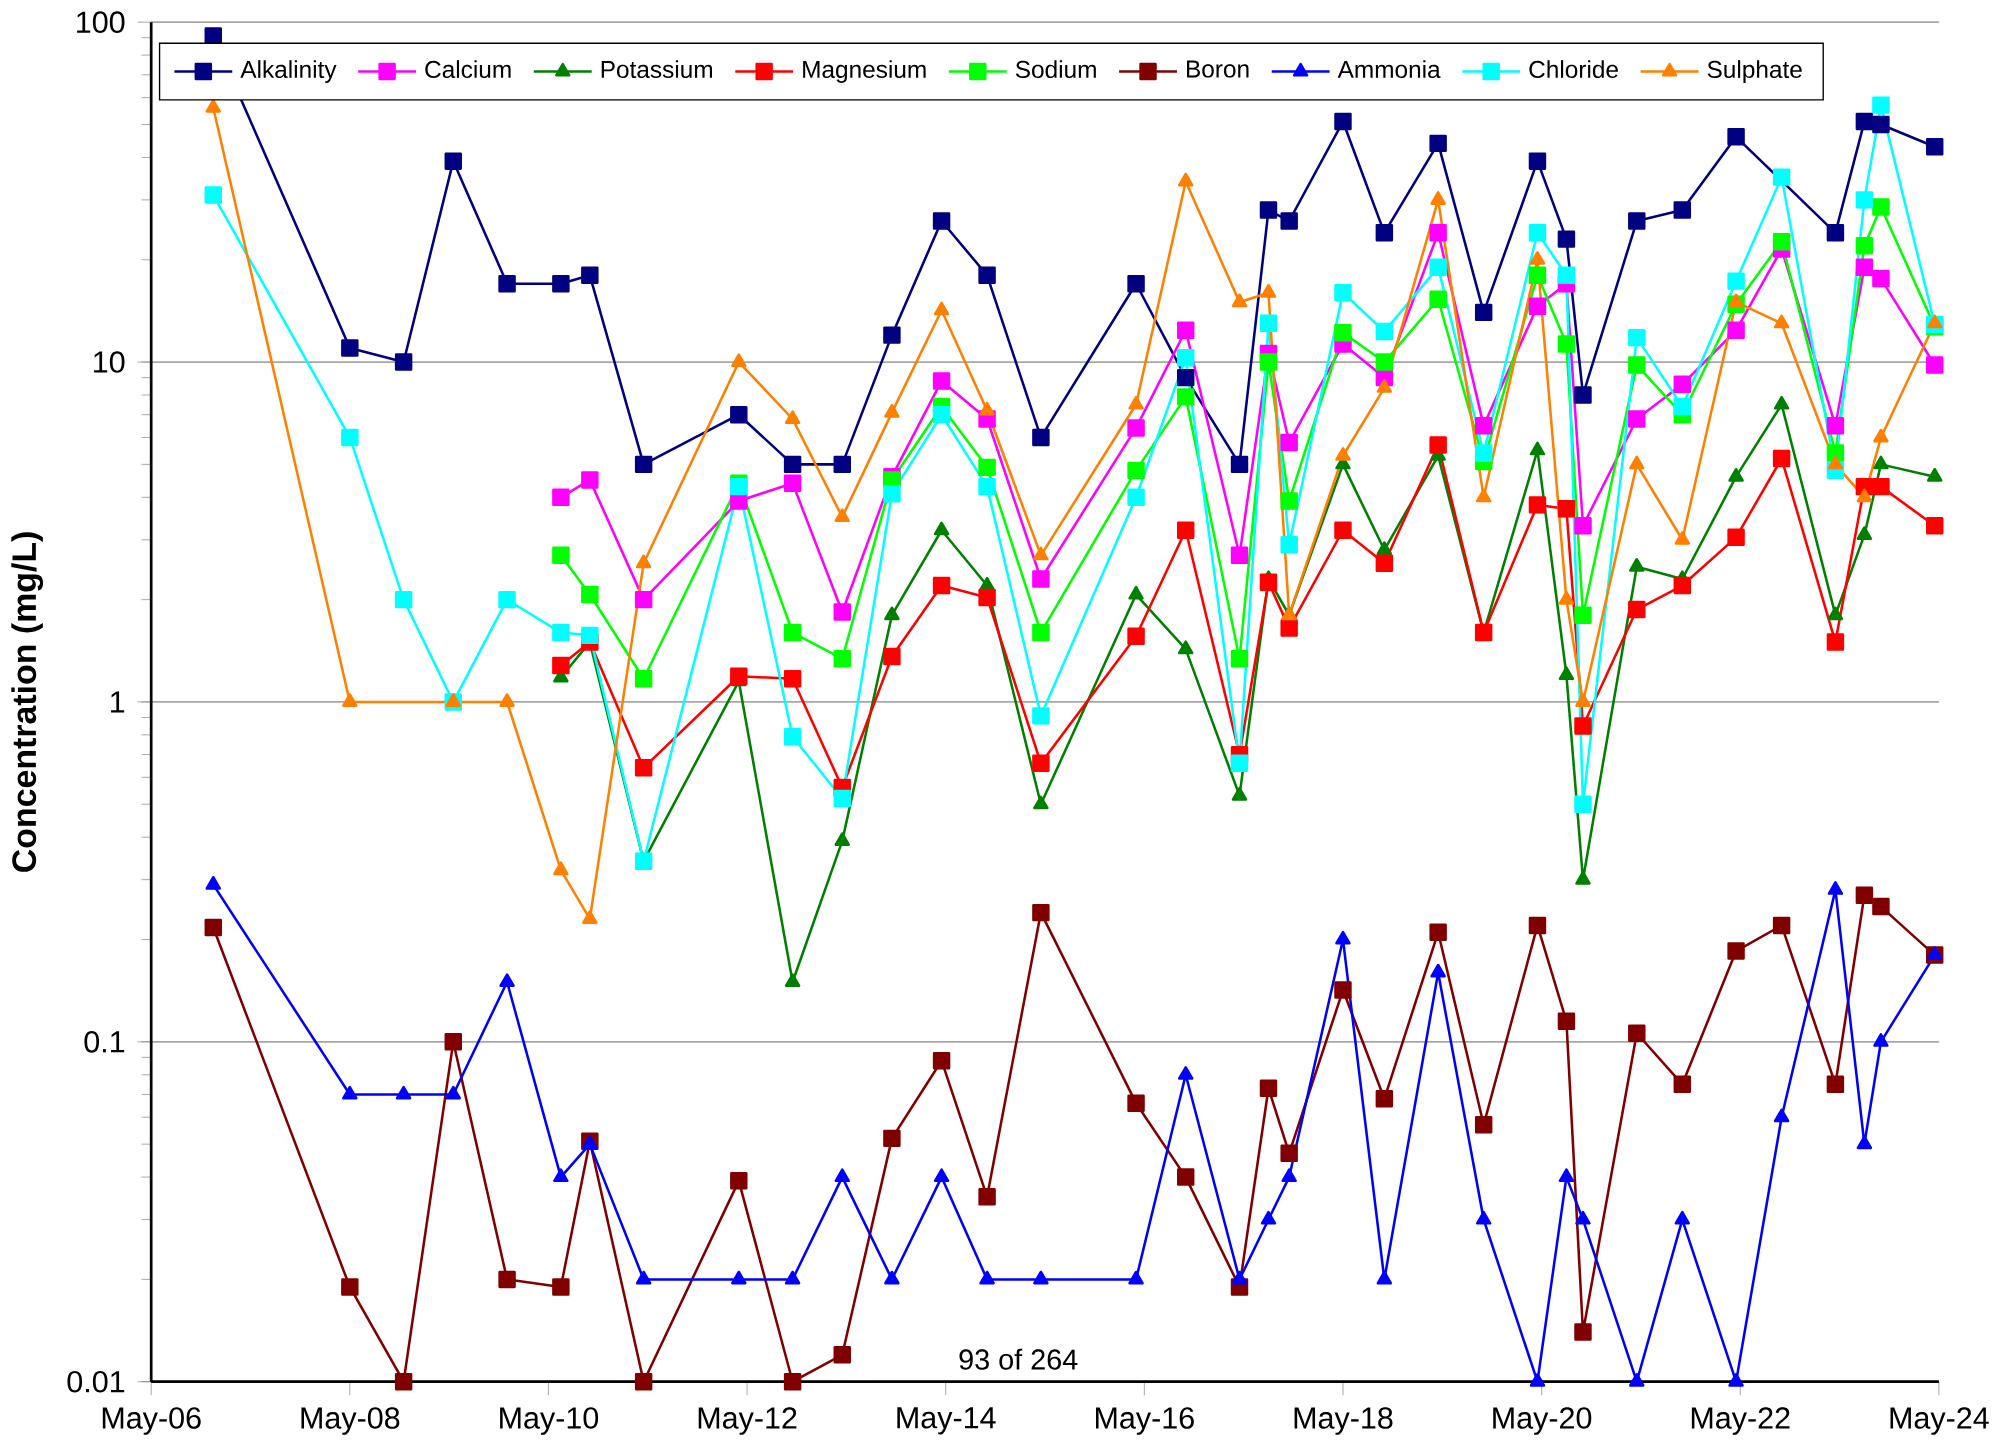  Describe the element at coordinates (101, 22) in the screenshot. I see `y-tick-label: 100` at that location.